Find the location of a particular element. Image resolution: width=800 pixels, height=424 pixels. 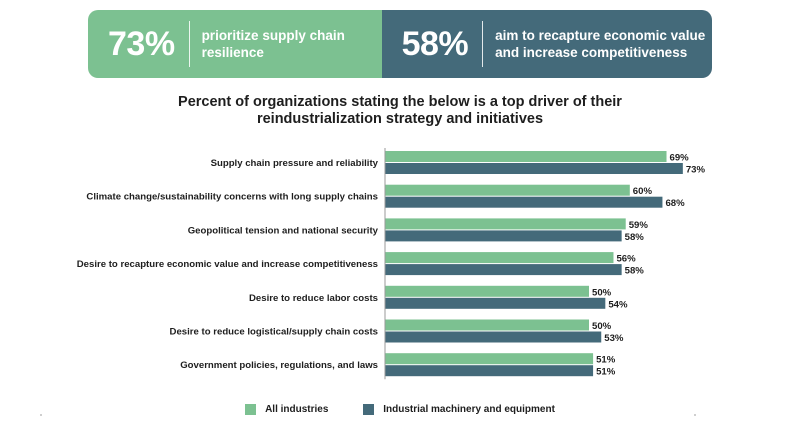

stat-number: 58% is located at coordinates (435, 44).